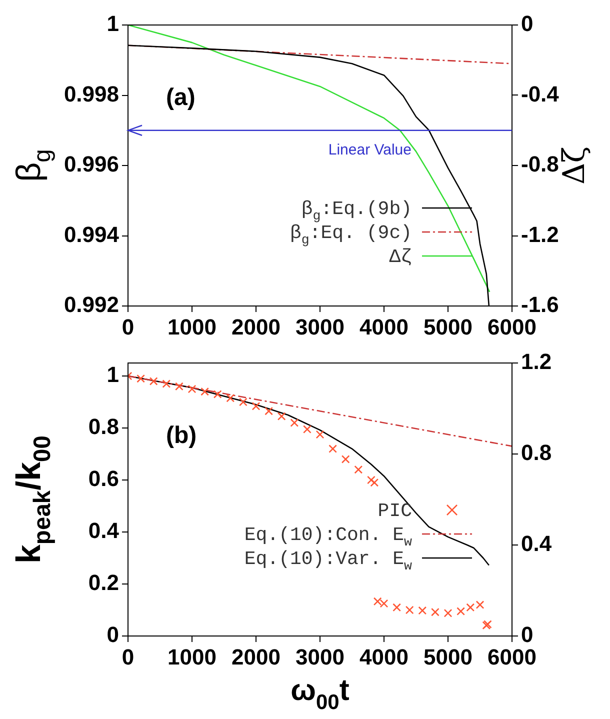 The image size is (610, 719). I want to click on y2-tick-label: -1.2, so click(540, 234).